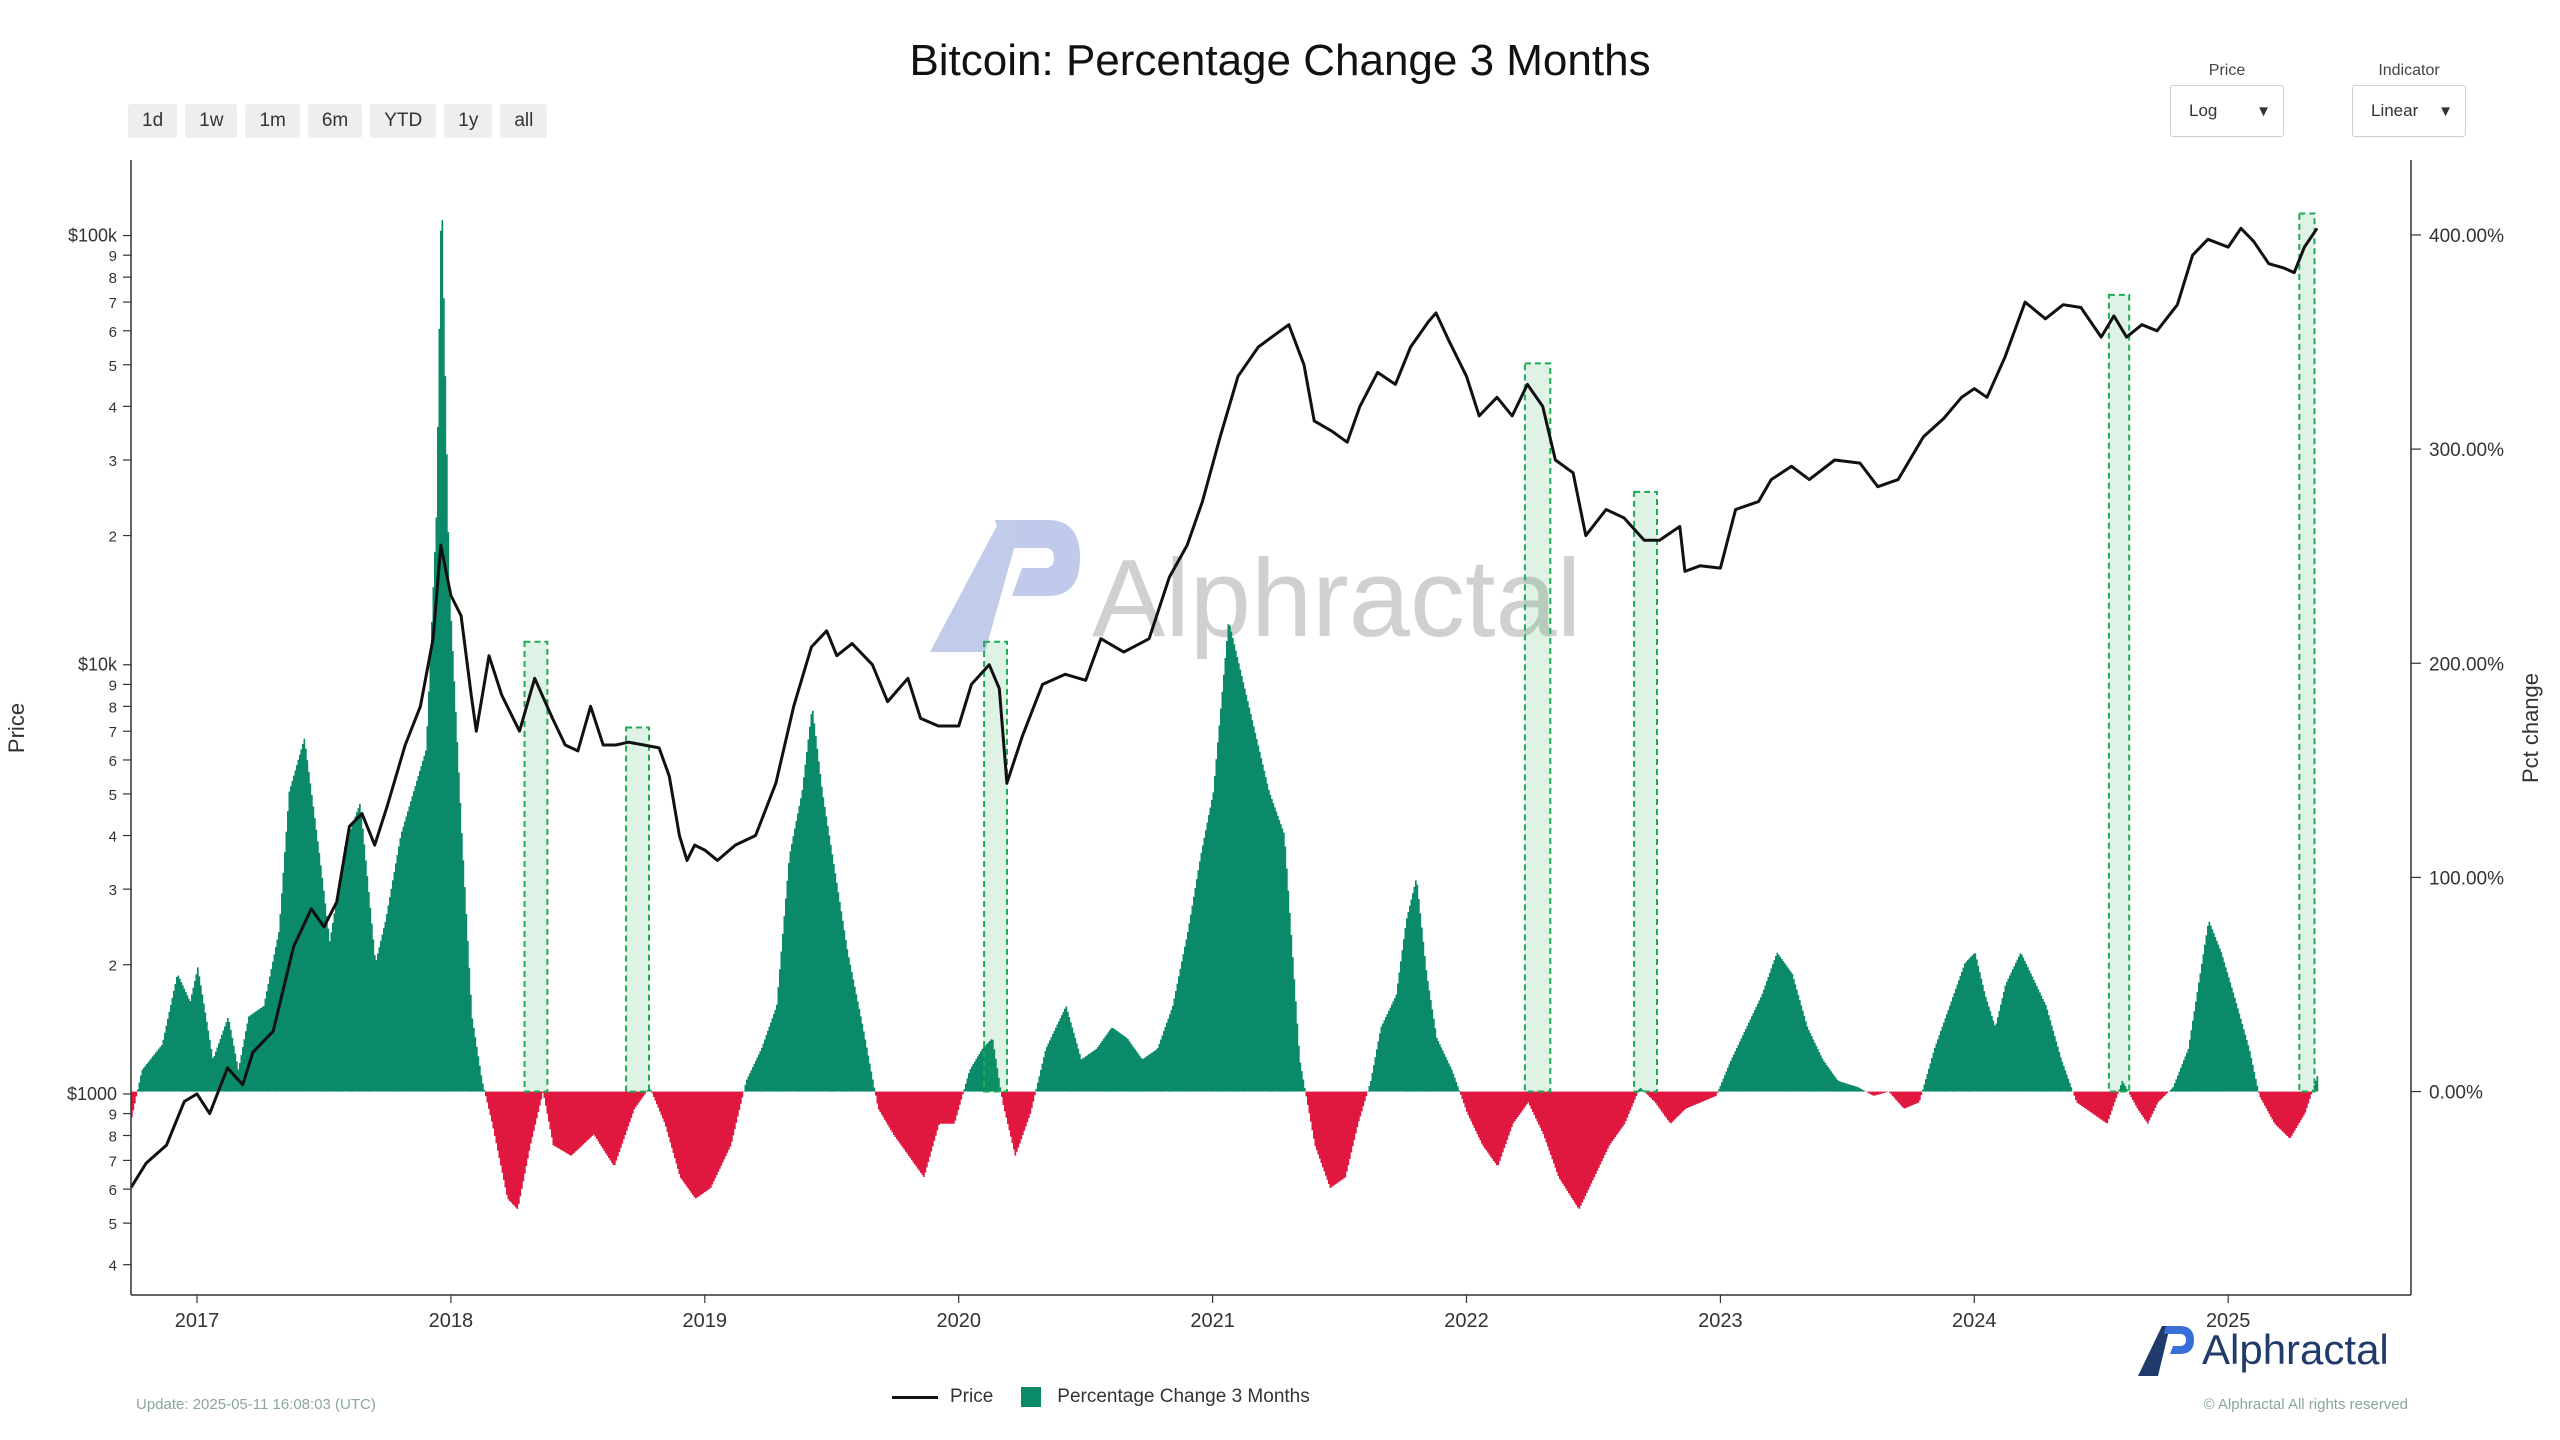 This screenshot has height=1440, width=2560. What do you see at coordinates (2409, 111) in the screenshot?
I see `indicator-scale-dropdown: Linear ▼` at bounding box center [2409, 111].